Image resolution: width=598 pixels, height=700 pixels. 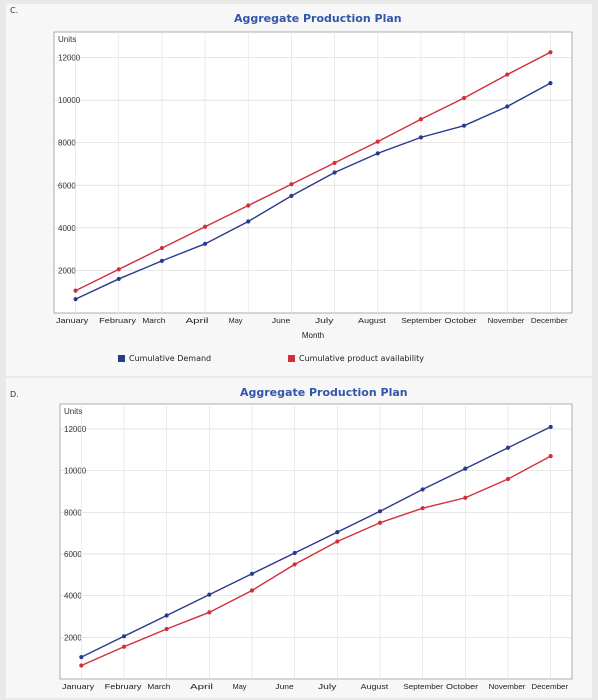 What do you see at coordinates (14, 10) in the screenshot?
I see `option-label-c: C.` at bounding box center [14, 10].